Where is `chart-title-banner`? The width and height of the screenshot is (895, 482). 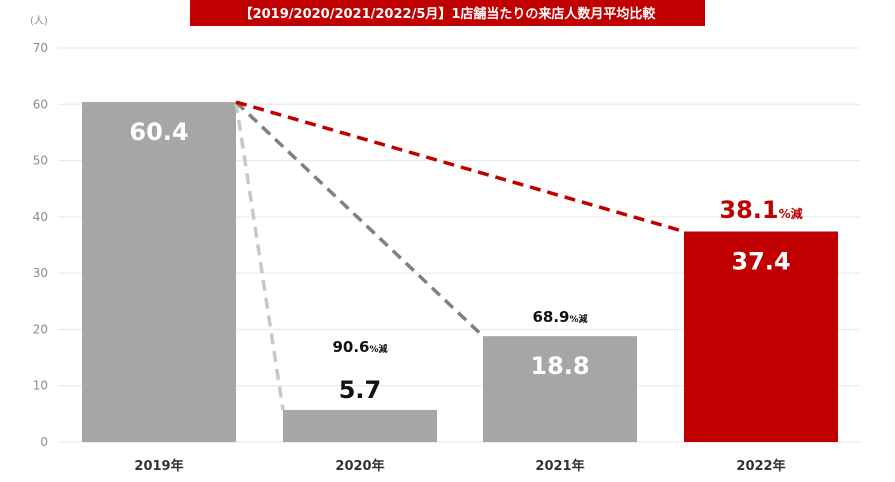 chart-title-banner is located at coordinates (447, 13).